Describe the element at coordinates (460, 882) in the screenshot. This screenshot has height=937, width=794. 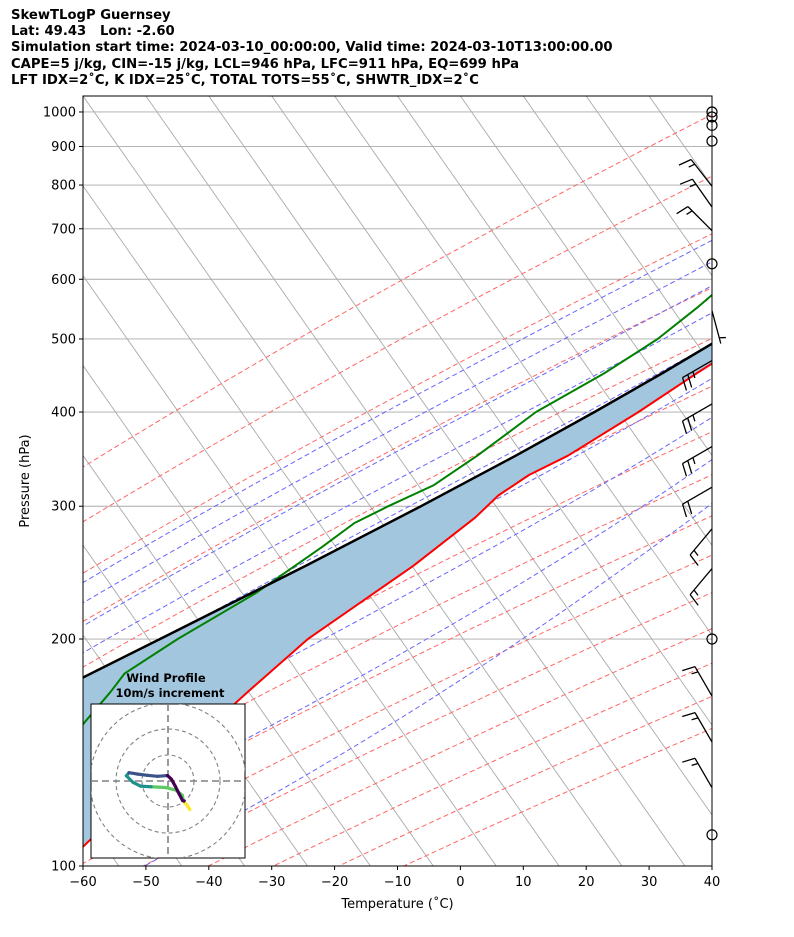
I see `x-tick-label: 0` at that location.